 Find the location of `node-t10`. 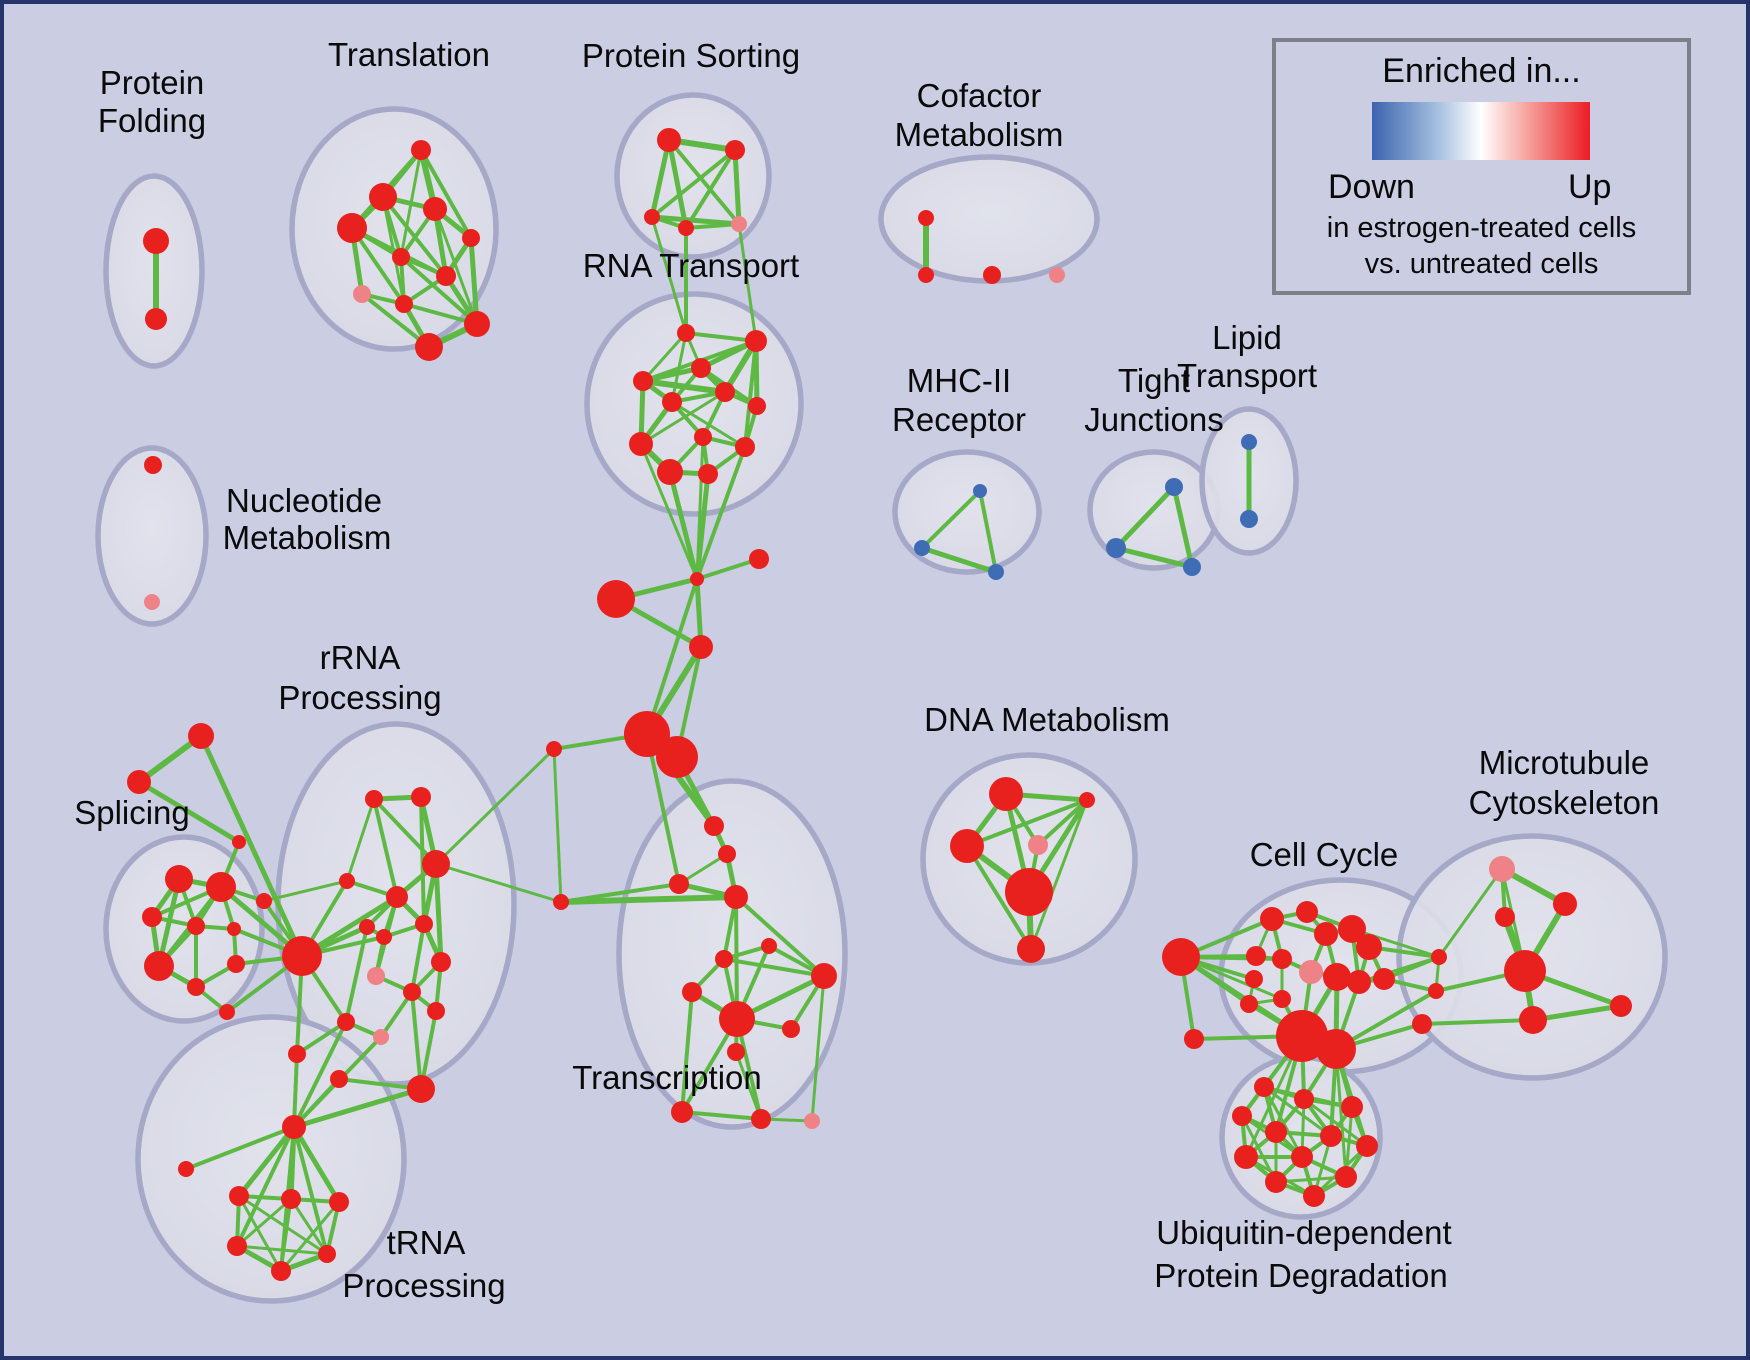

node-t10 is located at coordinates (477, 324).